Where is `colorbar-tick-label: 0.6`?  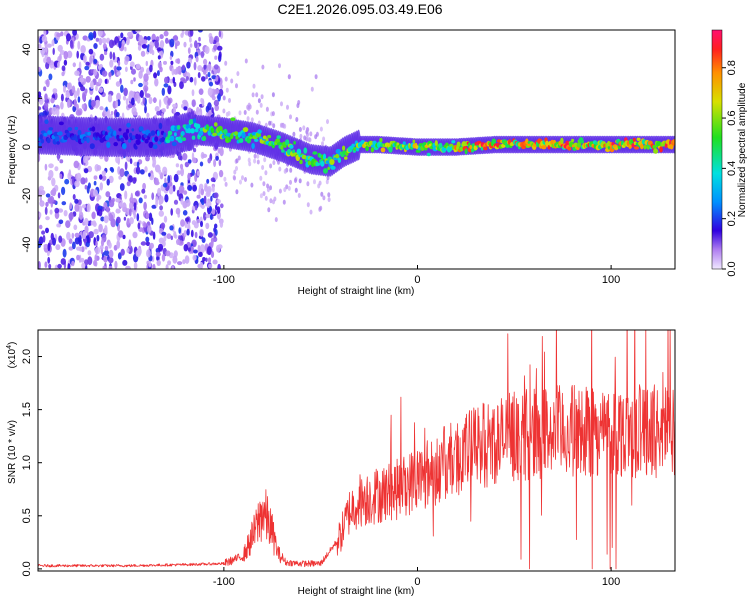 colorbar-tick-label: 0.6 is located at coordinates (732, 117).